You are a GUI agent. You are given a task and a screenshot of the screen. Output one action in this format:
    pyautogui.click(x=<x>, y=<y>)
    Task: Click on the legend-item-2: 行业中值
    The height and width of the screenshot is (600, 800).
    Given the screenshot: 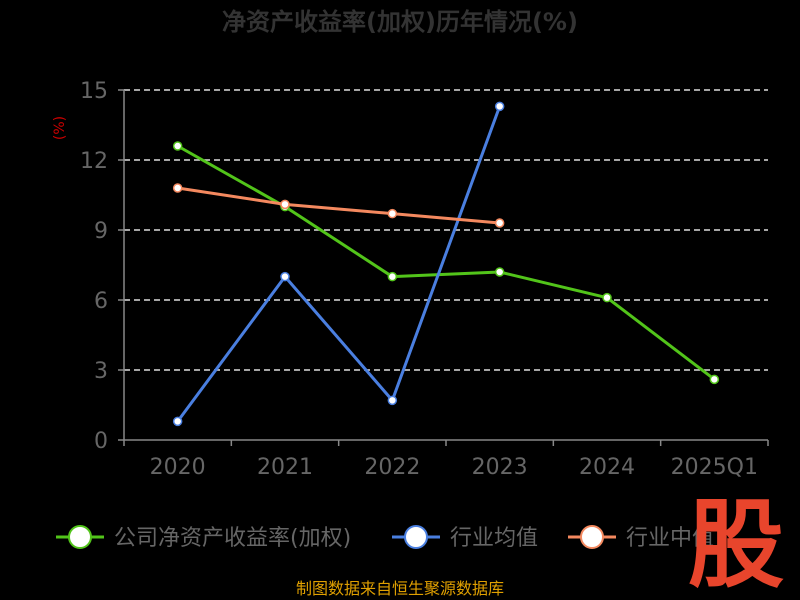 What is the action you would take?
    pyautogui.click(x=641, y=538)
    